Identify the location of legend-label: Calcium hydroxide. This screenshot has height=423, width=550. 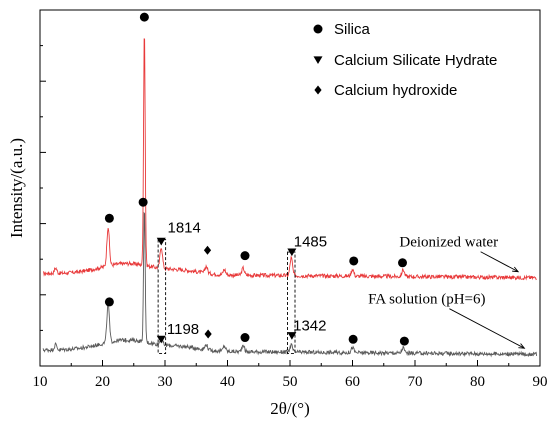
(395, 90).